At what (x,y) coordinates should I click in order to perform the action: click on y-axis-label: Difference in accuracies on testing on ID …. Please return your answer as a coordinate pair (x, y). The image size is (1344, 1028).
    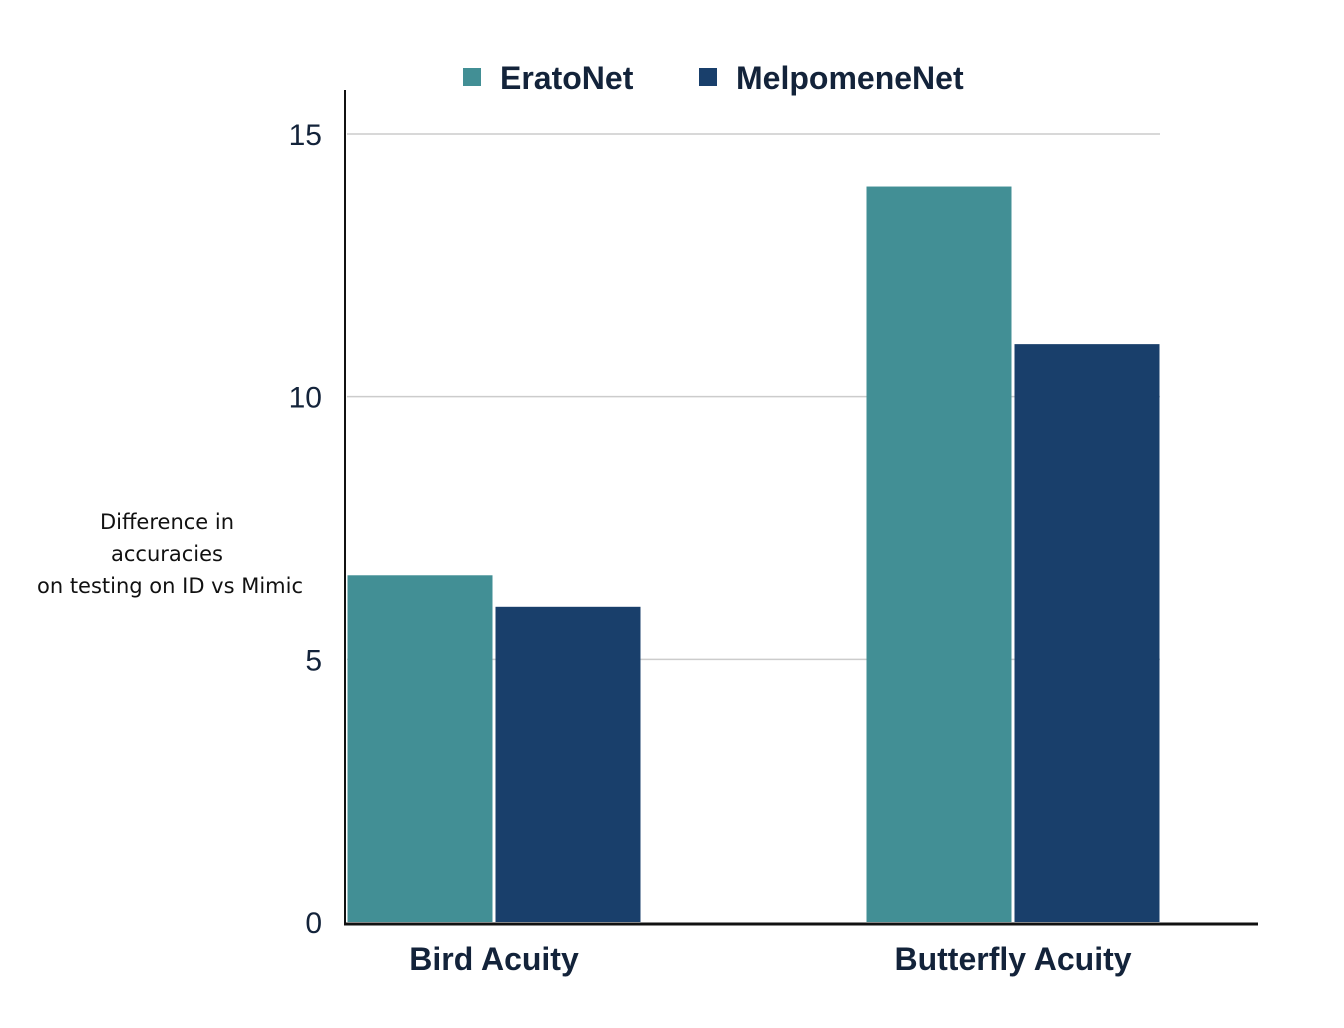
    Looking at the image, I should click on (170, 554).